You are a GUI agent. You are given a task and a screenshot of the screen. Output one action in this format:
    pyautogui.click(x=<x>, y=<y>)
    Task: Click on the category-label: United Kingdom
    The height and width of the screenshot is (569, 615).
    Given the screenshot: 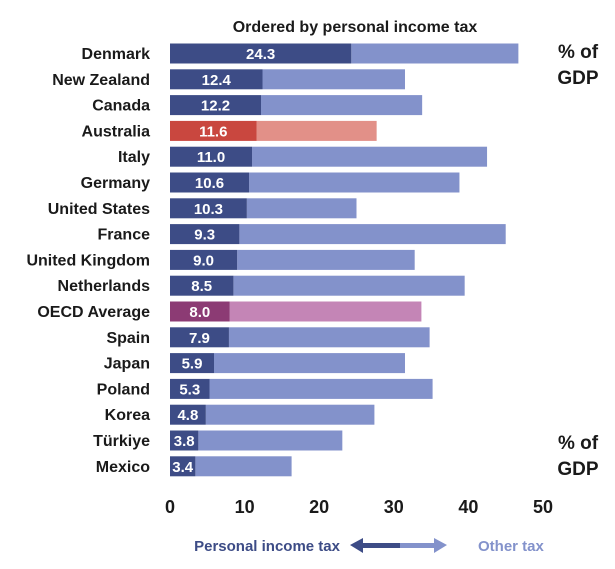 What is the action you would take?
    pyautogui.click(x=88, y=260)
    